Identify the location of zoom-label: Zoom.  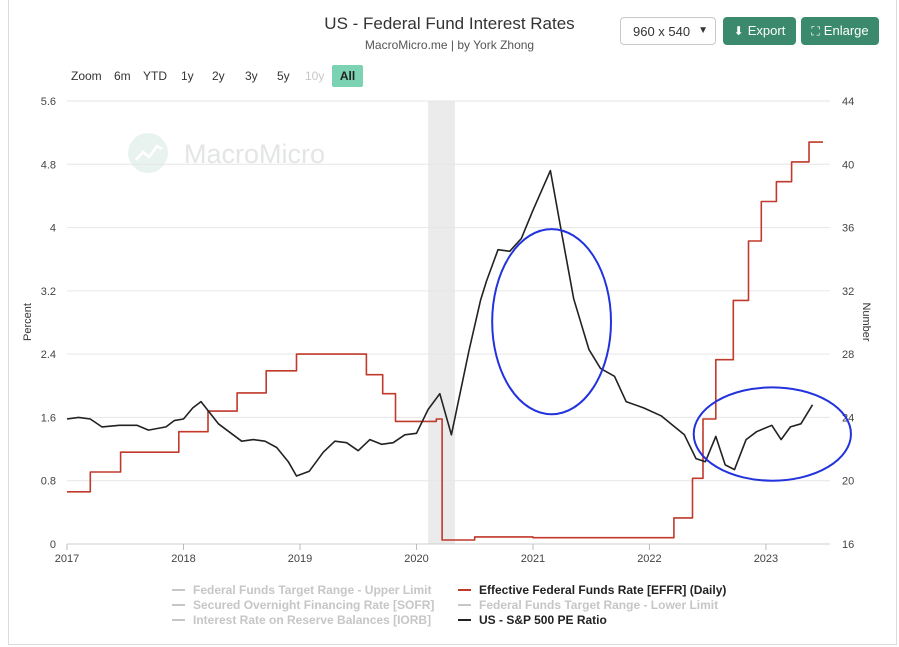
(86, 76).